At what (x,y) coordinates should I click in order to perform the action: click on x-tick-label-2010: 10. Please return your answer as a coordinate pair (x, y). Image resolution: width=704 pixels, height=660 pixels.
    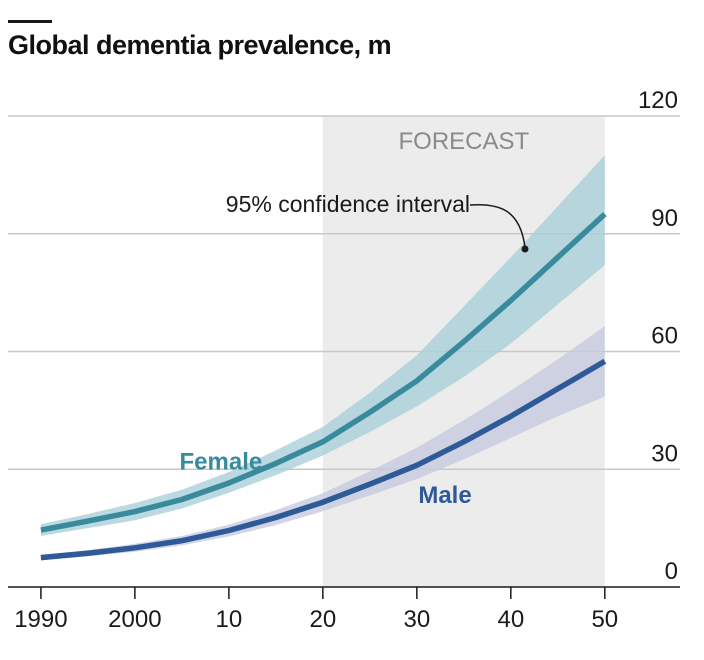
    Looking at the image, I should click on (229, 619).